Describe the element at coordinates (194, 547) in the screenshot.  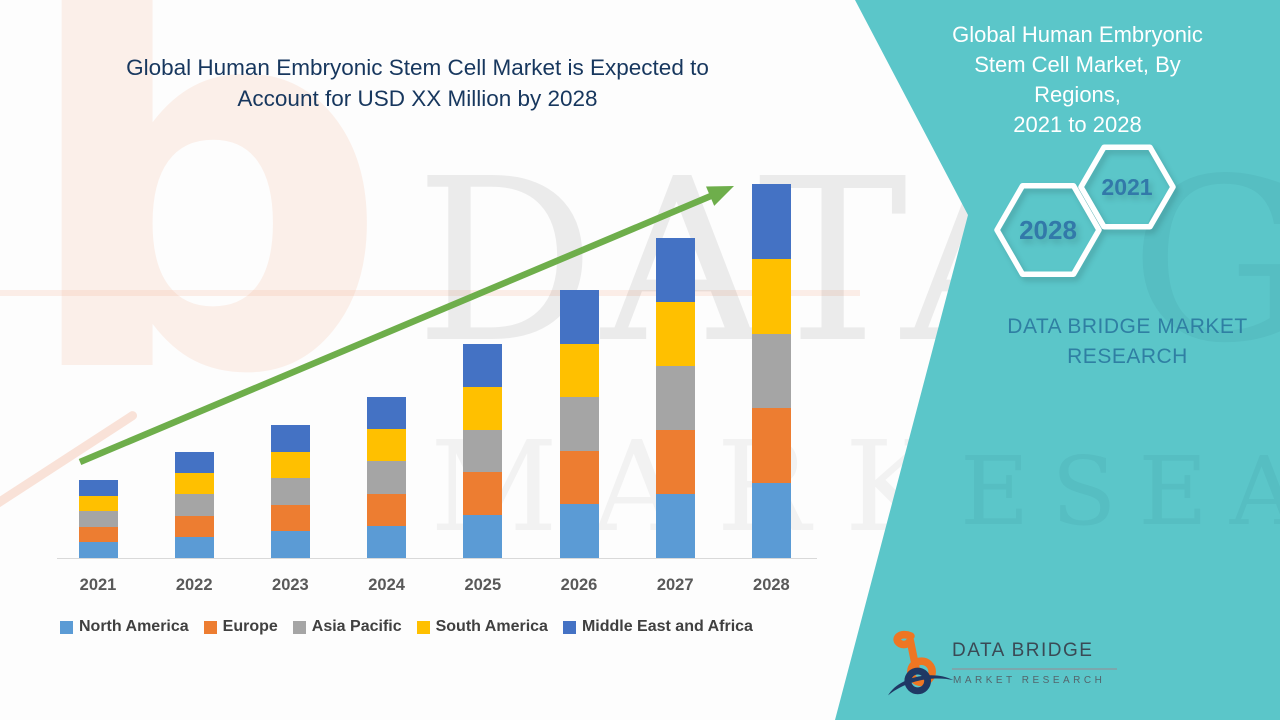
I see `bar-segment-2022-north-america` at that location.